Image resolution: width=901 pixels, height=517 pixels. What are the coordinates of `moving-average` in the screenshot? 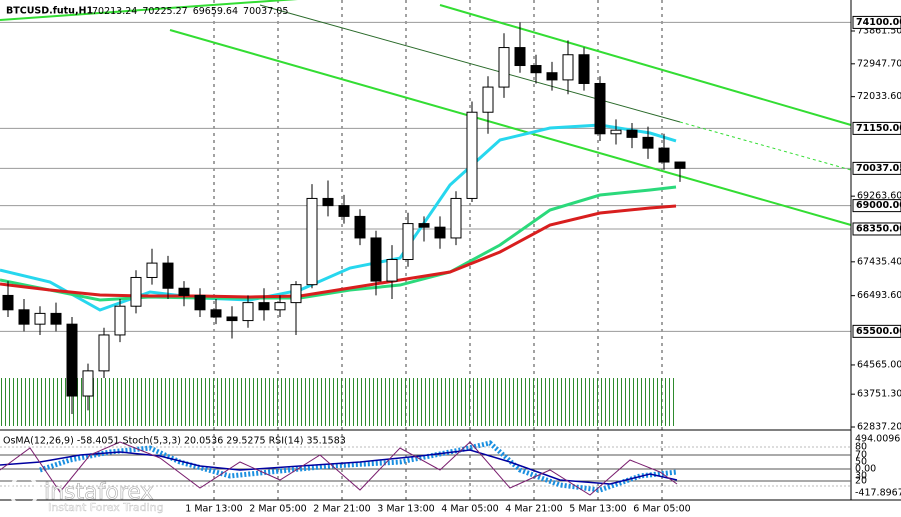 It's located at (338, 251).